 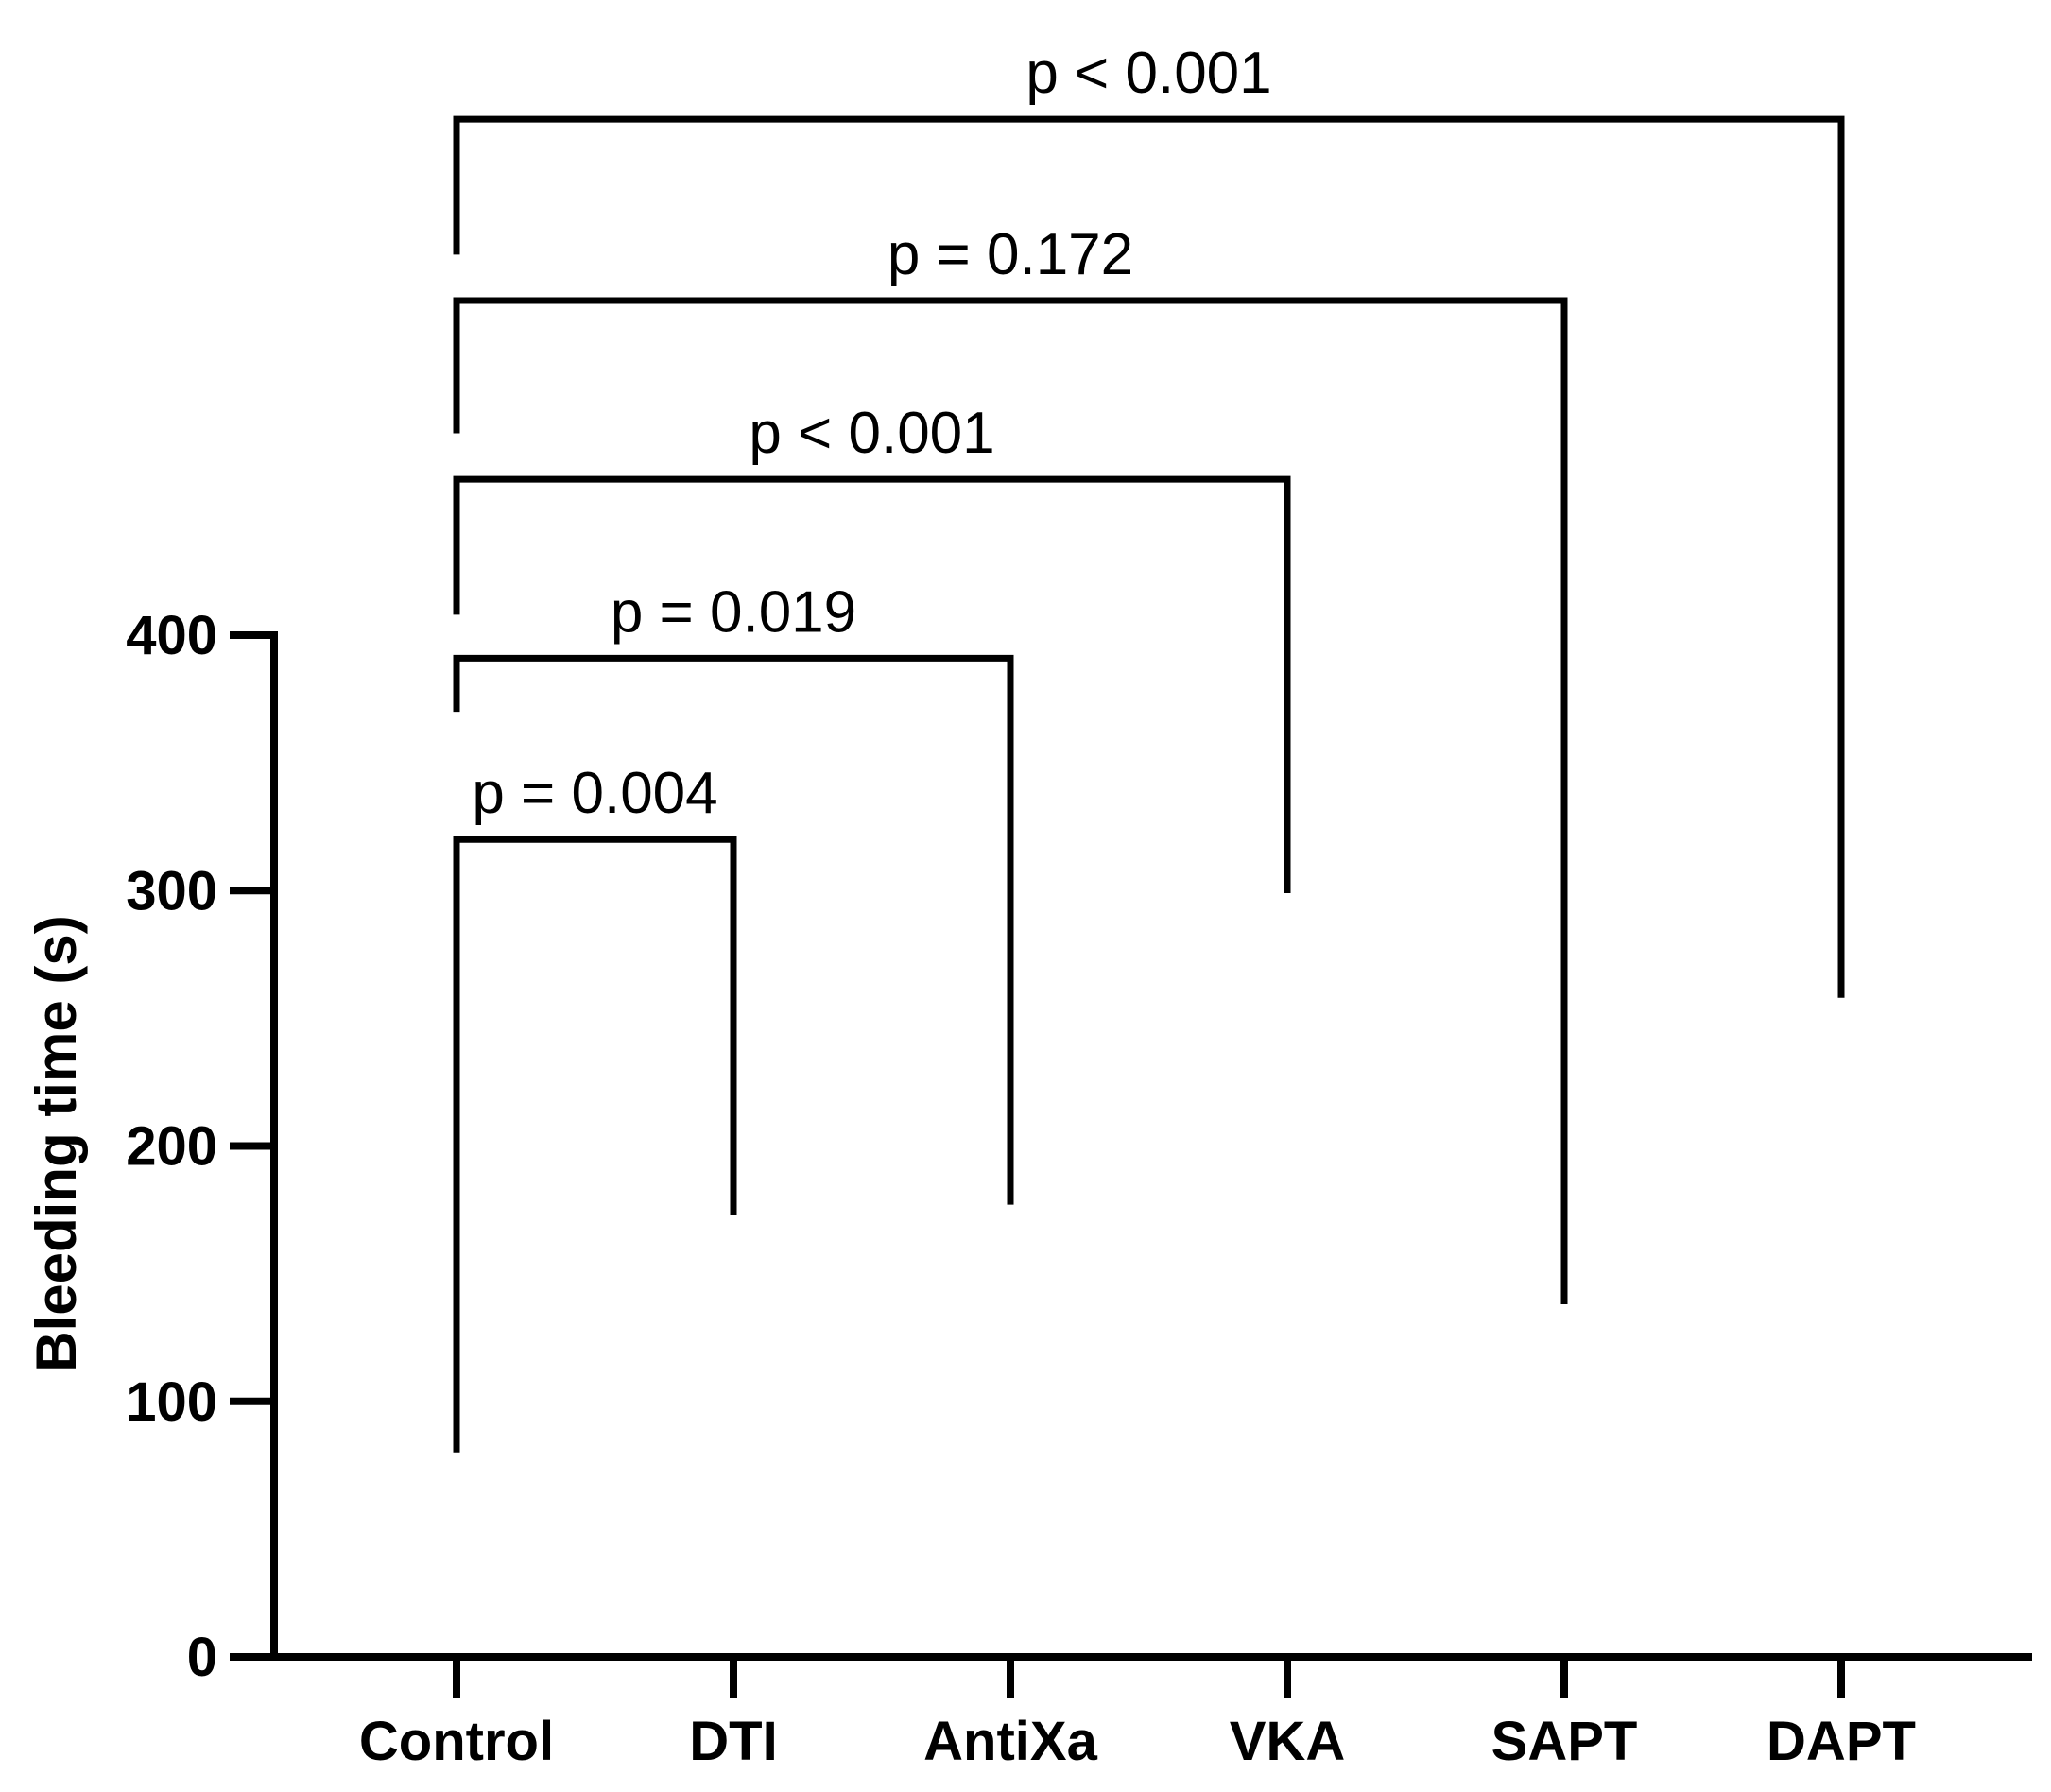 What do you see at coordinates (56, 1143) in the screenshot?
I see `y-axis-title: Bleeding time (s)` at bounding box center [56, 1143].